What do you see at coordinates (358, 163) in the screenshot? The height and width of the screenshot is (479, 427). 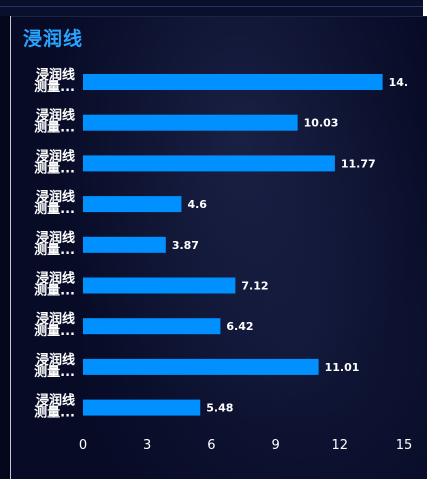 I see `value-label: 11.77` at bounding box center [358, 163].